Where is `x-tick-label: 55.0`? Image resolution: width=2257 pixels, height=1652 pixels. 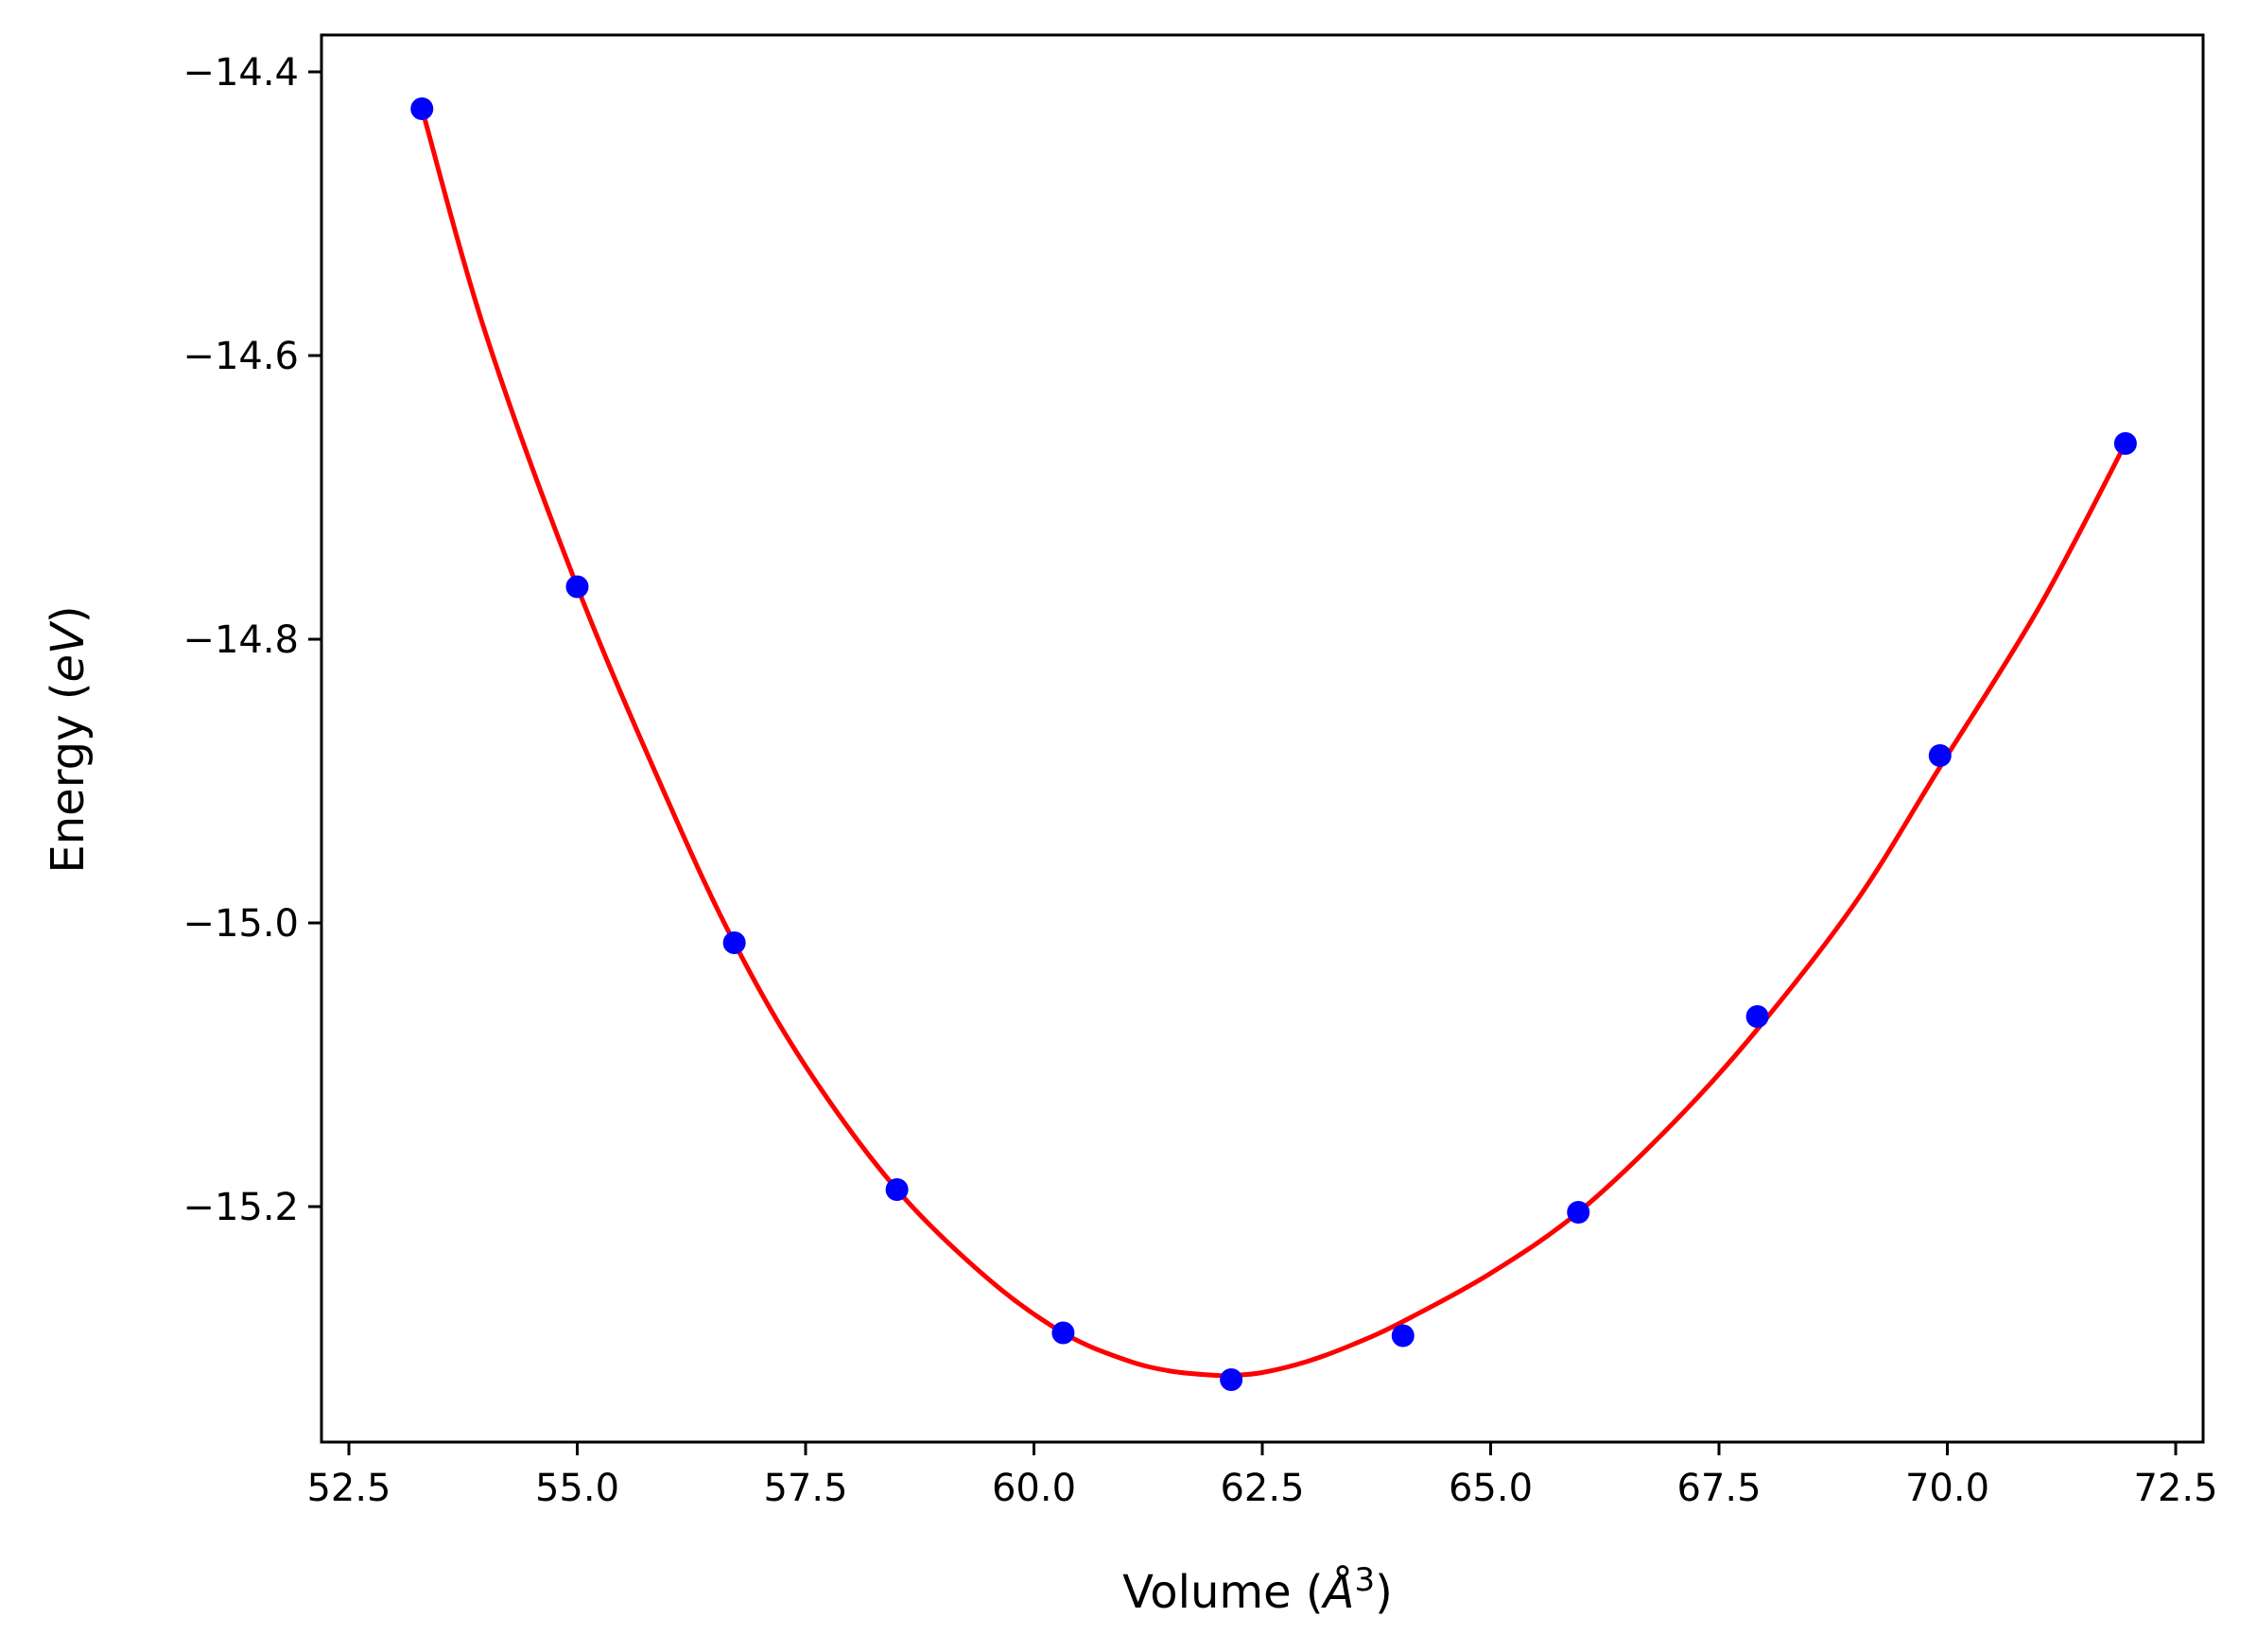 x-tick-label: 55.0 is located at coordinates (577, 1489).